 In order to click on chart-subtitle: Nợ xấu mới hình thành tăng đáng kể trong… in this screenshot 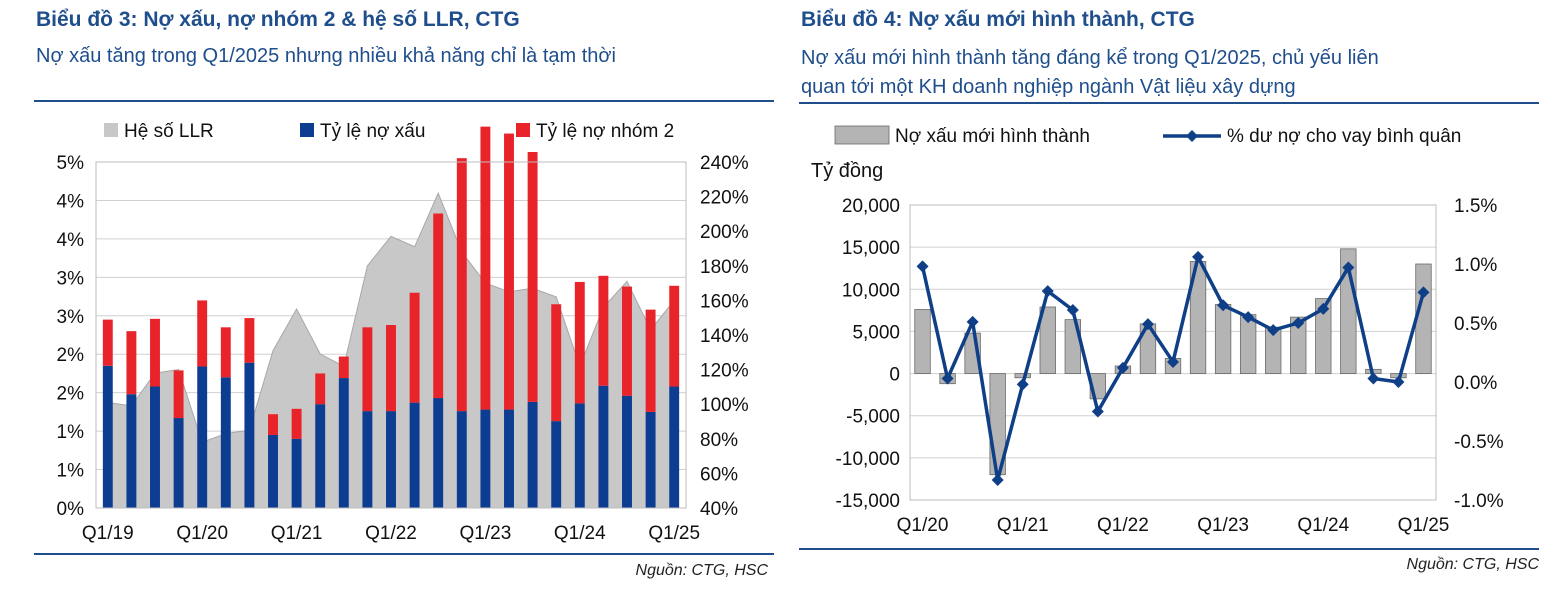, I will do `click(1090, 73)`.